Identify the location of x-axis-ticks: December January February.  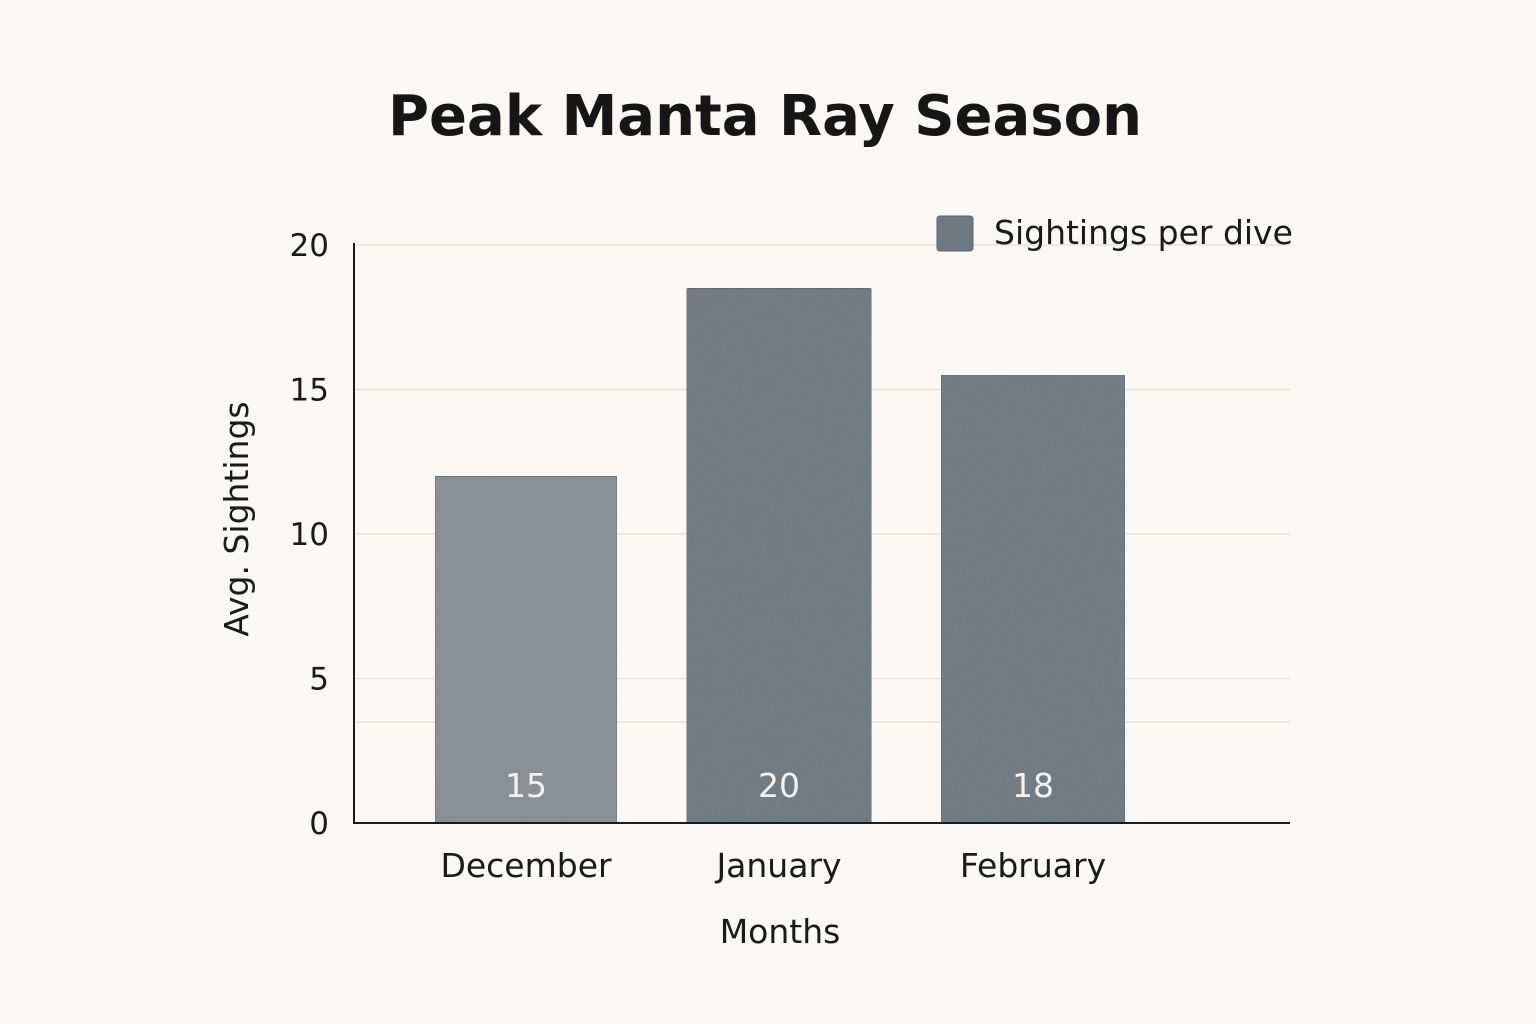
(773, 865).